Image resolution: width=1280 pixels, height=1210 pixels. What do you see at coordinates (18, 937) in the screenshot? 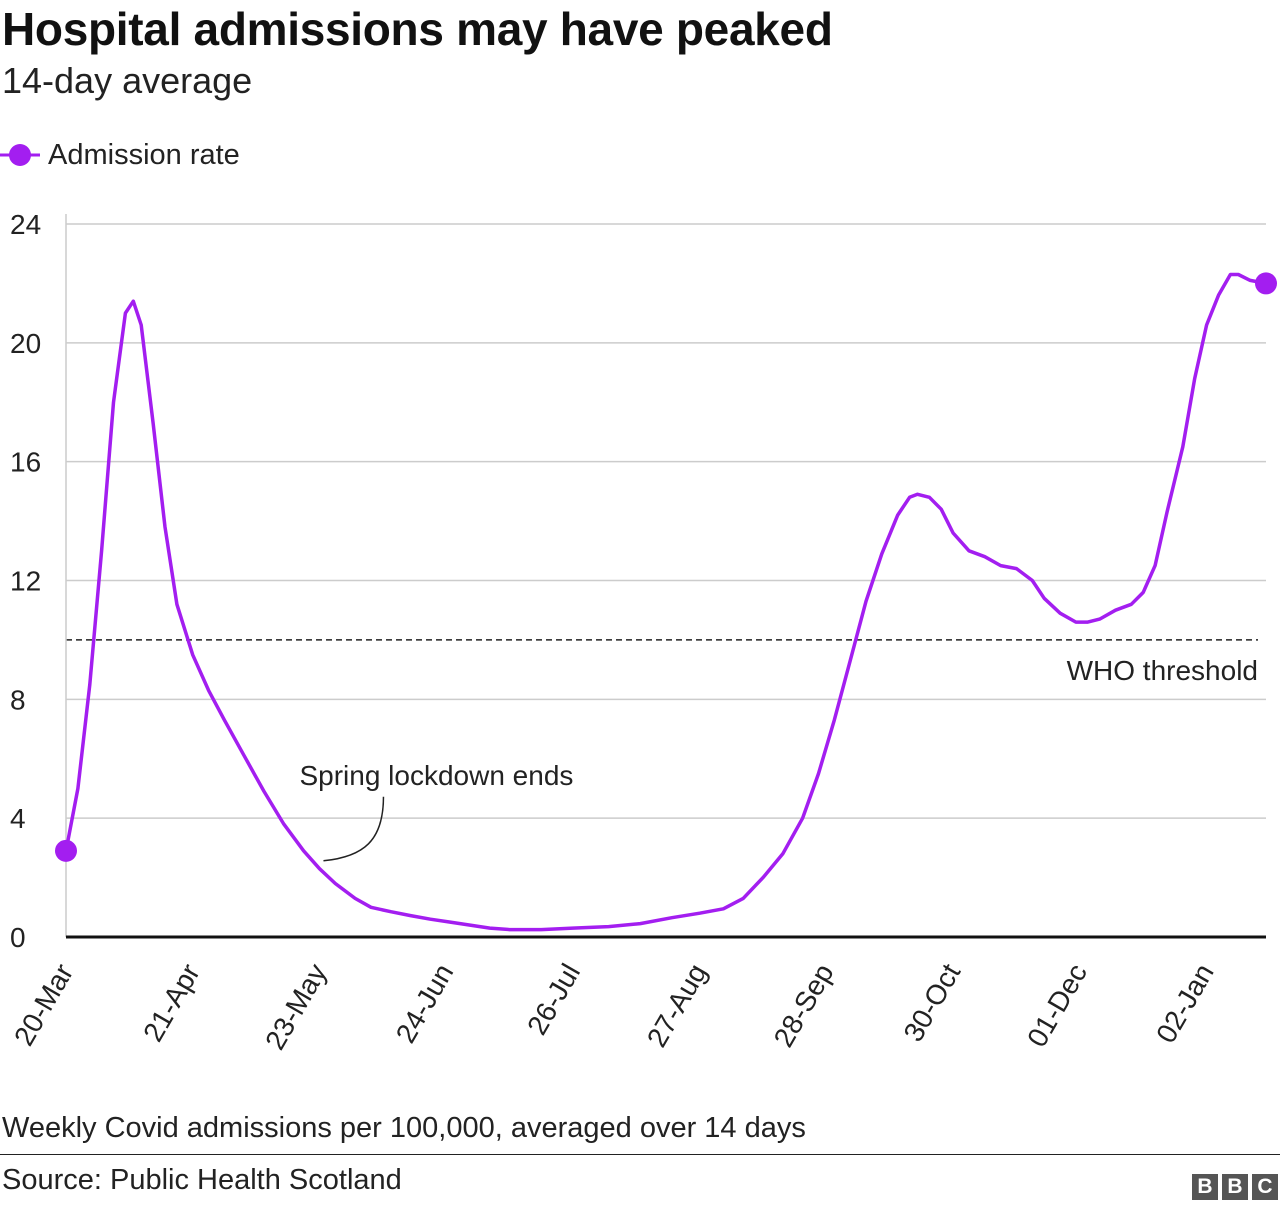
I see `y-tick-label: 0` at bounding box center [18, 937].